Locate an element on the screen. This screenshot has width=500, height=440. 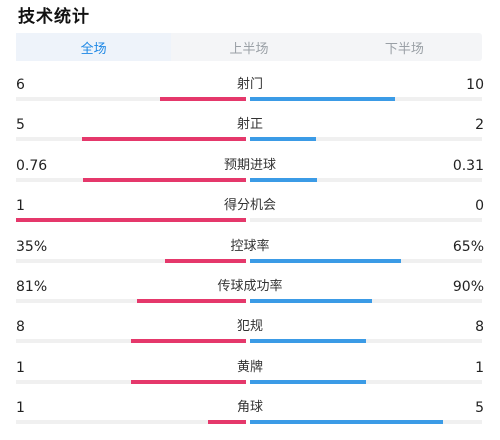
home-value: 81% is located at coordinates (32, 287).